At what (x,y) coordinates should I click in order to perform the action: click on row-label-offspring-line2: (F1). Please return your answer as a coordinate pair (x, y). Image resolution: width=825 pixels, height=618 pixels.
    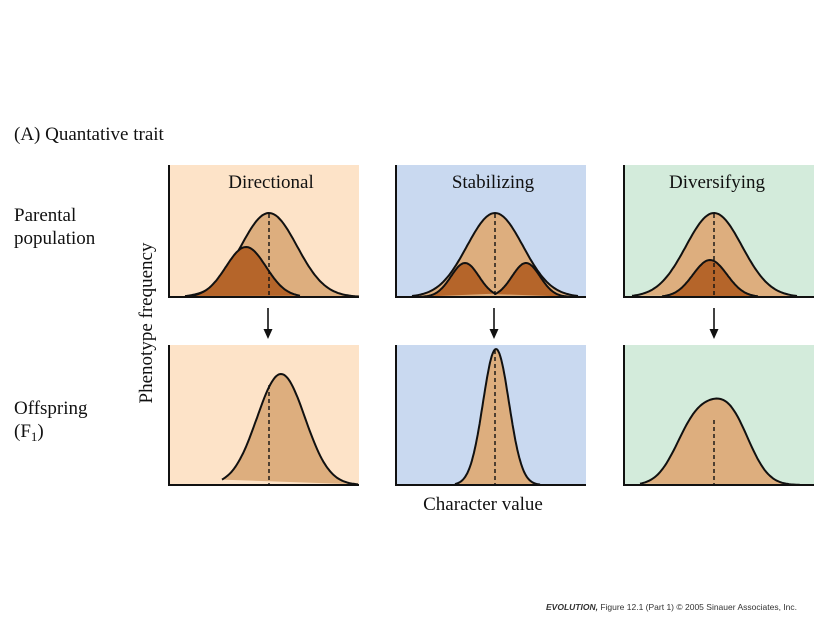
    Looking at the image, I should click on (51, 434).